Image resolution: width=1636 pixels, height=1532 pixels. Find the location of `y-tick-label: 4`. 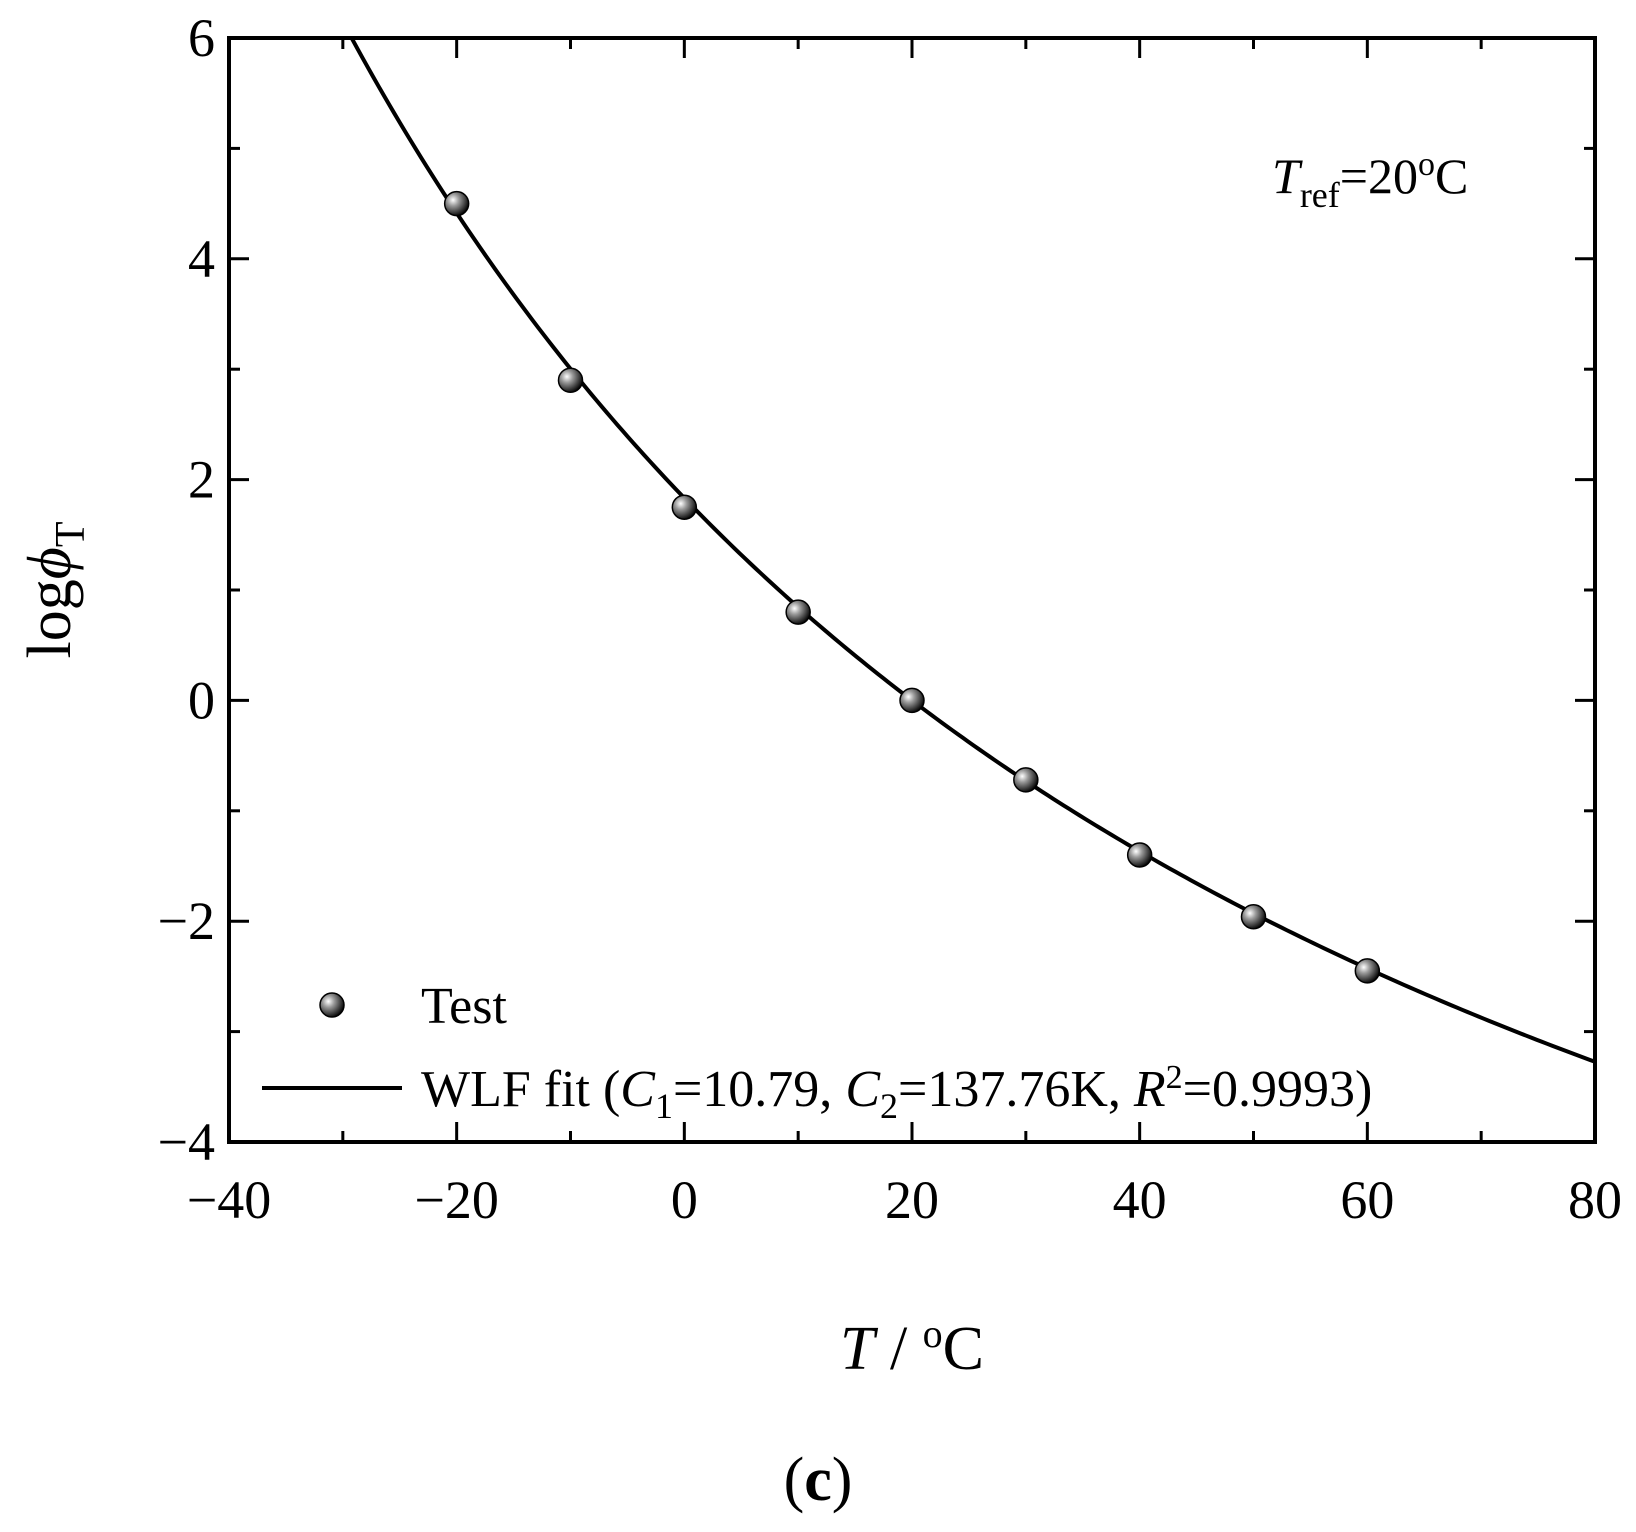

y-tick-label: 4 is located at coordinates (201, 259).